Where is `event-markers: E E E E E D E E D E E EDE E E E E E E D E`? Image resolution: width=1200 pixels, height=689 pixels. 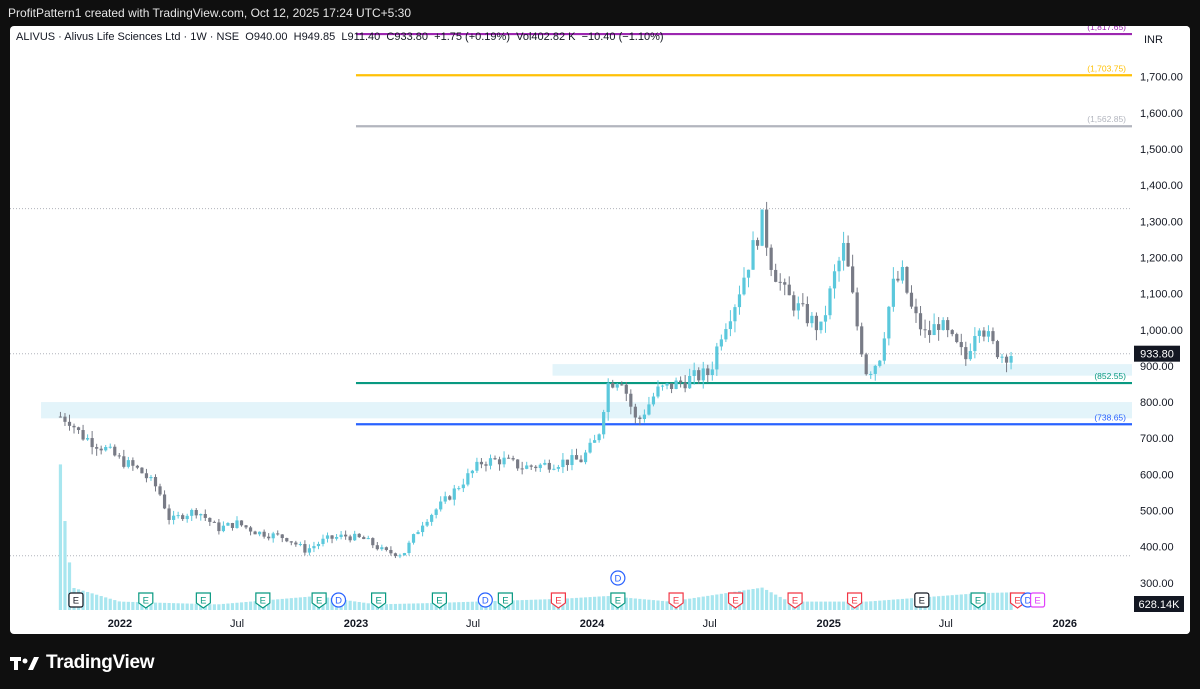 event-markers: E E E E E D E E D E E EDE E E E E E E D E is located at coordinates (557, 589).